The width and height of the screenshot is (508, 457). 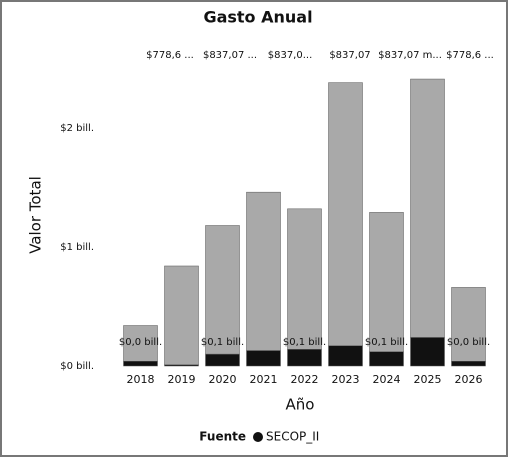 What do you see at coordinates (77, 366) in the screenshot?
I see `y-tick-label: $0 bill.` at bounding box center [77, 366].